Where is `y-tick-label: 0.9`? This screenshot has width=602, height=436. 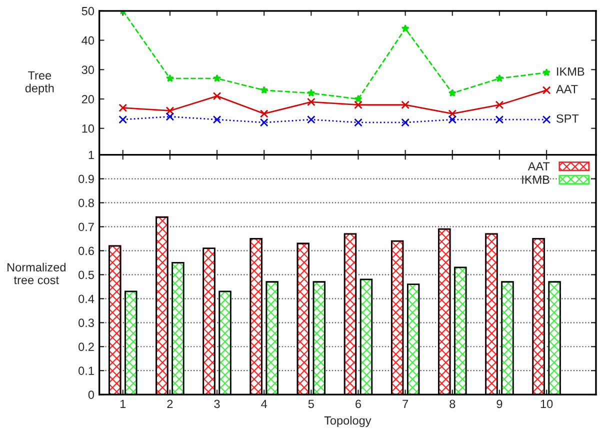
y-tick-label: 0.9 is located at coordinates (86, 179).